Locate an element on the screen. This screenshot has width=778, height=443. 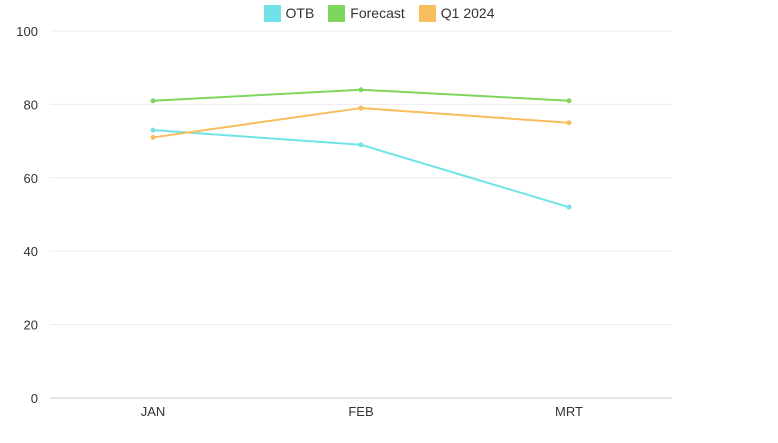
legend-label: OTB is located at coordinates (300, 13).